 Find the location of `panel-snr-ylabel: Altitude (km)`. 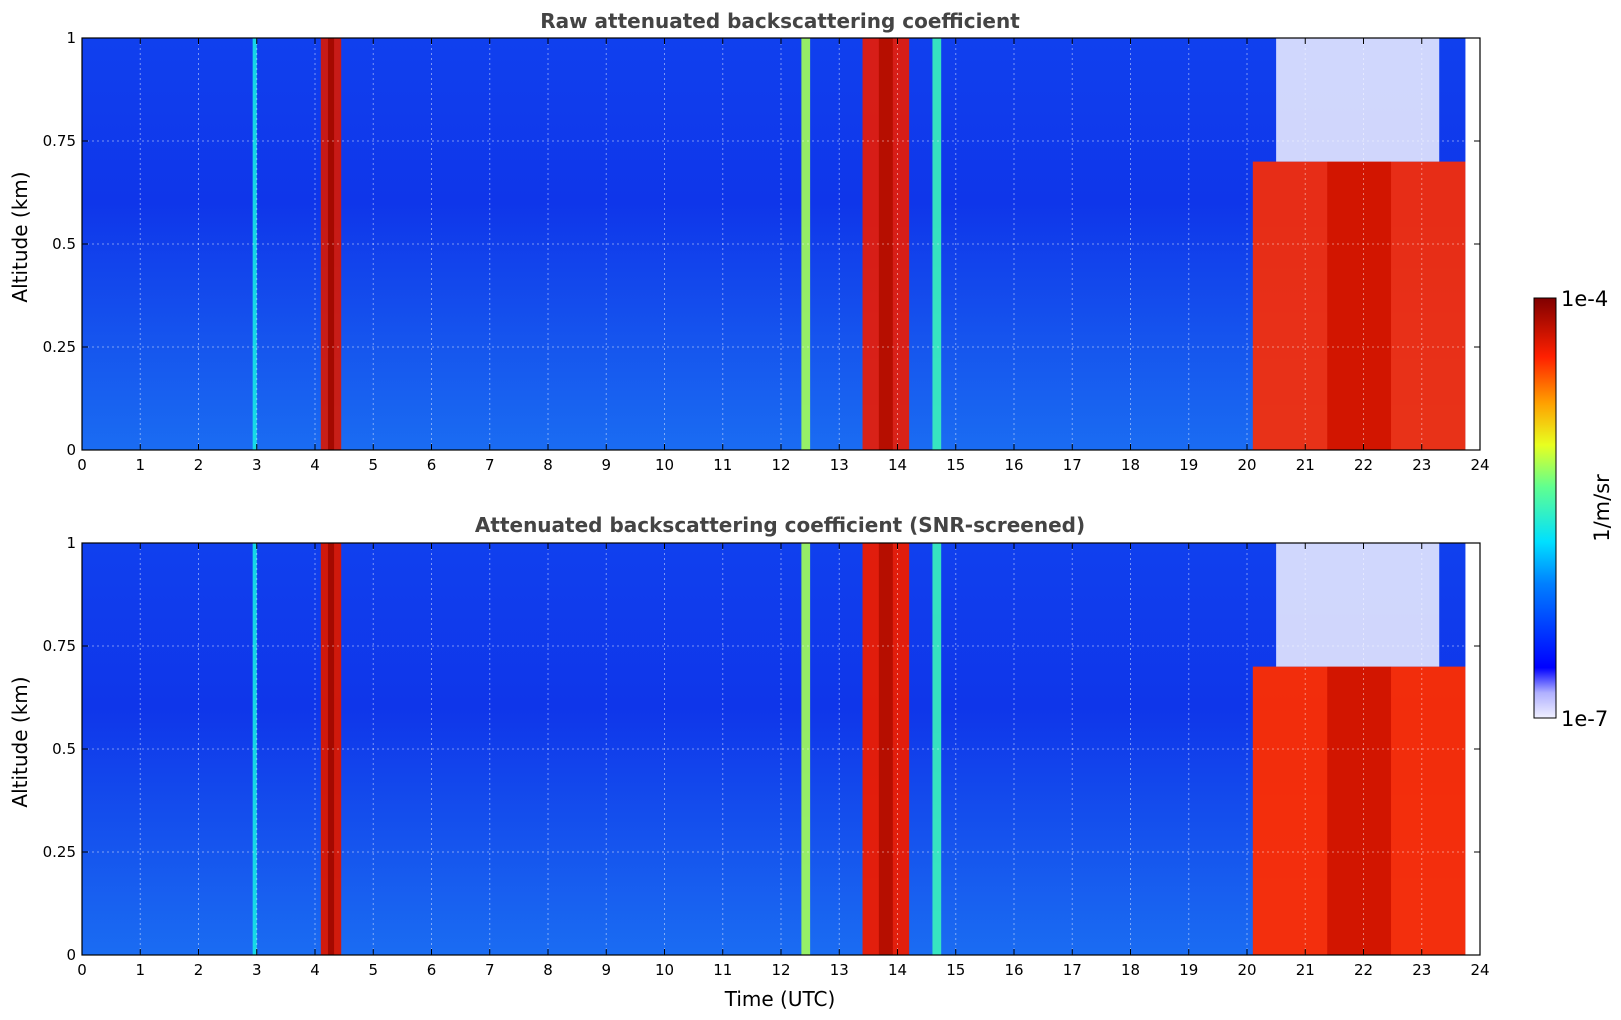

panel-snr-ylabel: Altitude (km) is located at coordinates (20, 741).